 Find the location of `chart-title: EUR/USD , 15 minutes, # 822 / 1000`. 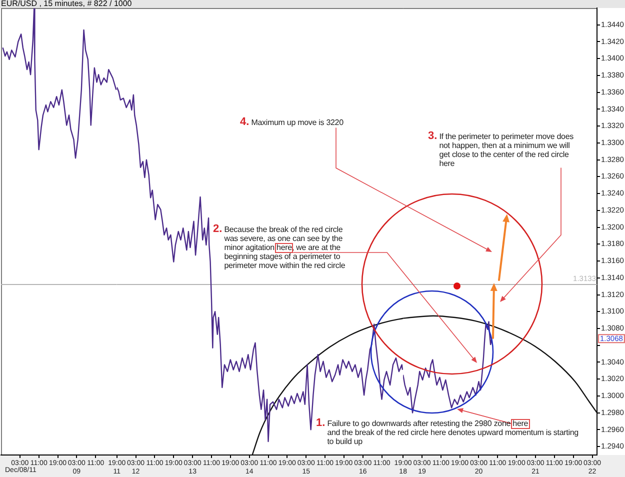

chart-title: EUR/USD , 15 minutes, # 822 / 1000 is located at coordinates (66, 4).